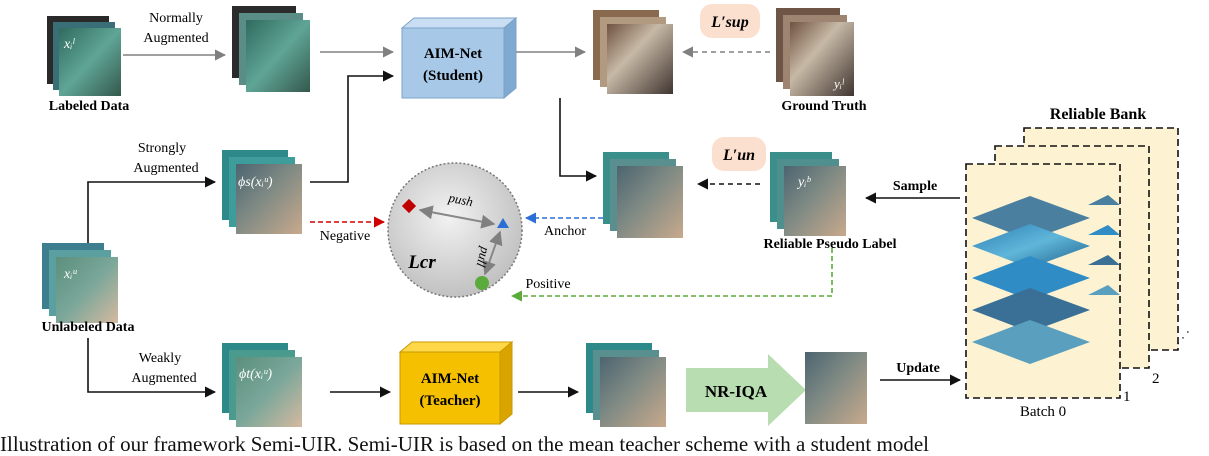  What do you see at coordinates (1156, 379) in the screenshot?
I see `batch-2-label: 2` at bounding box center [1156, 379].